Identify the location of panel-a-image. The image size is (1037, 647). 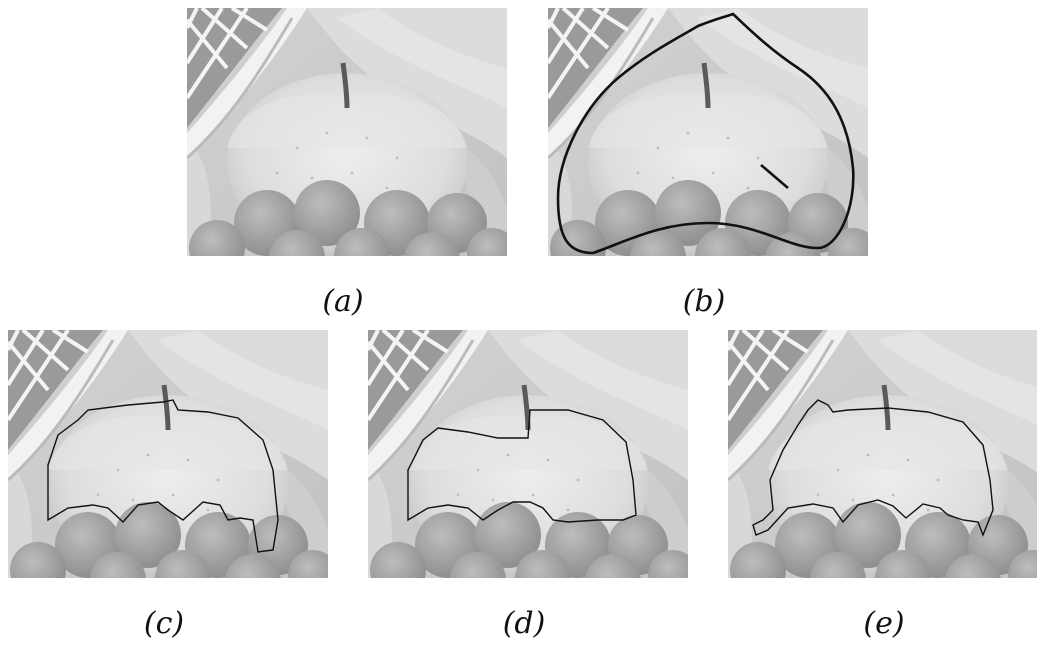
(347, 132).